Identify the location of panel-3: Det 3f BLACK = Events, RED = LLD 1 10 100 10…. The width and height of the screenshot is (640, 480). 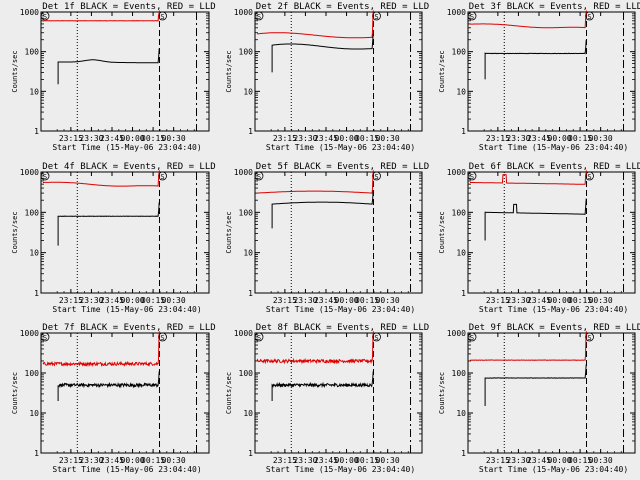
(539, 77).